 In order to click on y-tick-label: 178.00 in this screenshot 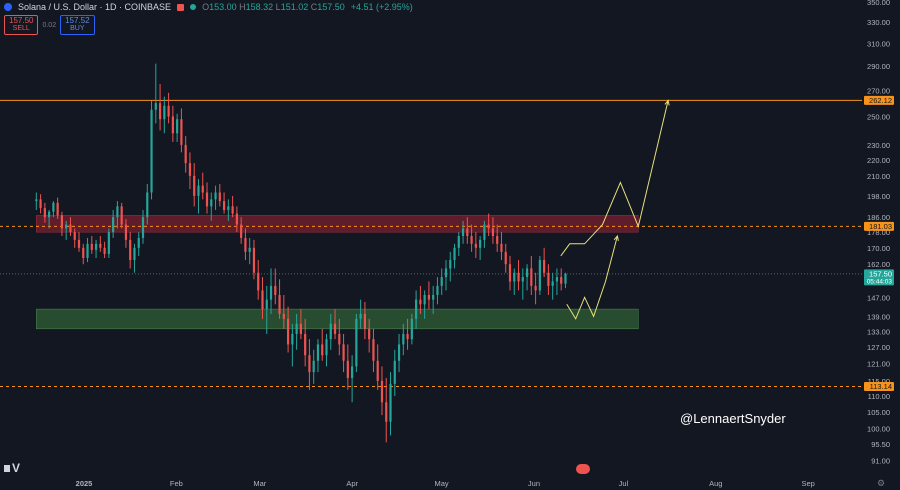, I will do `click(878, 232)`.